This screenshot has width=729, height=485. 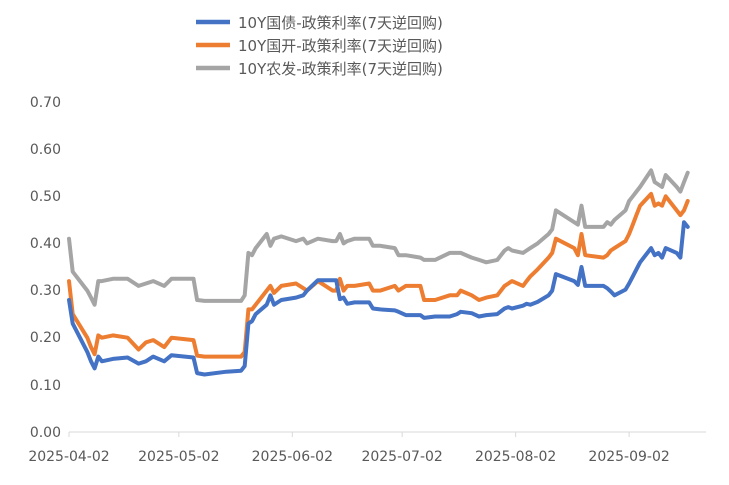 I want to click on y-axis: 0.00 0.10 0.20 0.30 0.40 0.50 0.60 0.70, so click(x=45, y=268).